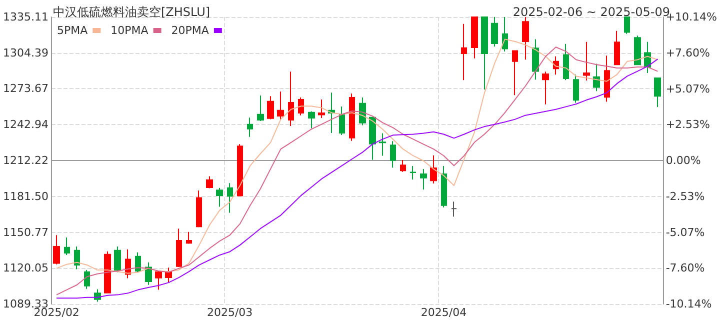 The height and width of the screenshot is (320, 720). What do you see at coordinates (688, 53) in the screenshot?
I see `y2-tick-label: +7.60%` at bounding box center [688, 53].